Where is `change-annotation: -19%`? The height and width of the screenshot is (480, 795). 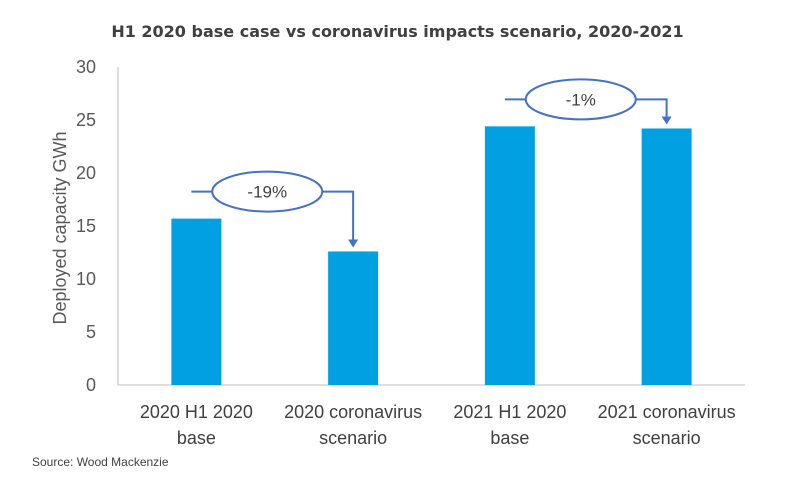 change-annotation: -19% is located at coordinates (275, 209).